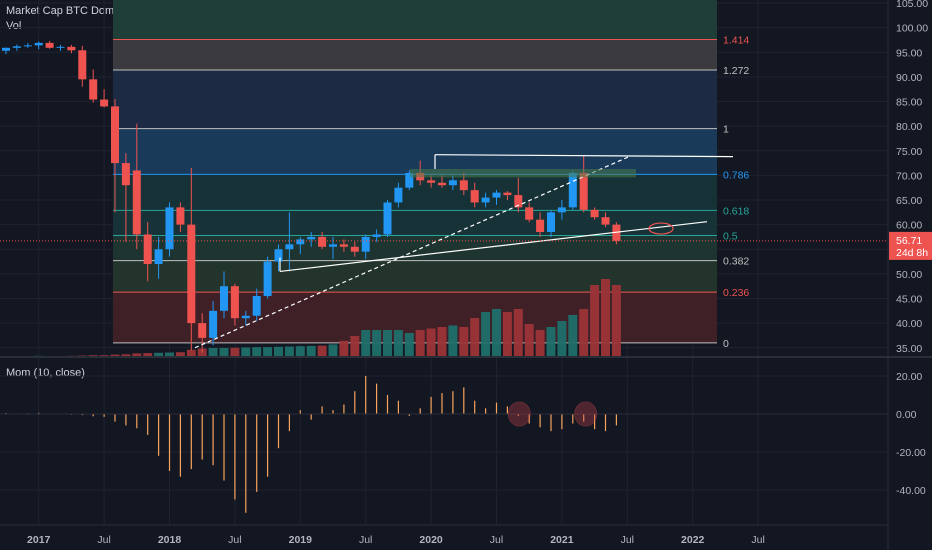  What do you see at coordinates (519, 414) in the screenshot?
I see `highlight-circle` at bounding box center [519, 414].